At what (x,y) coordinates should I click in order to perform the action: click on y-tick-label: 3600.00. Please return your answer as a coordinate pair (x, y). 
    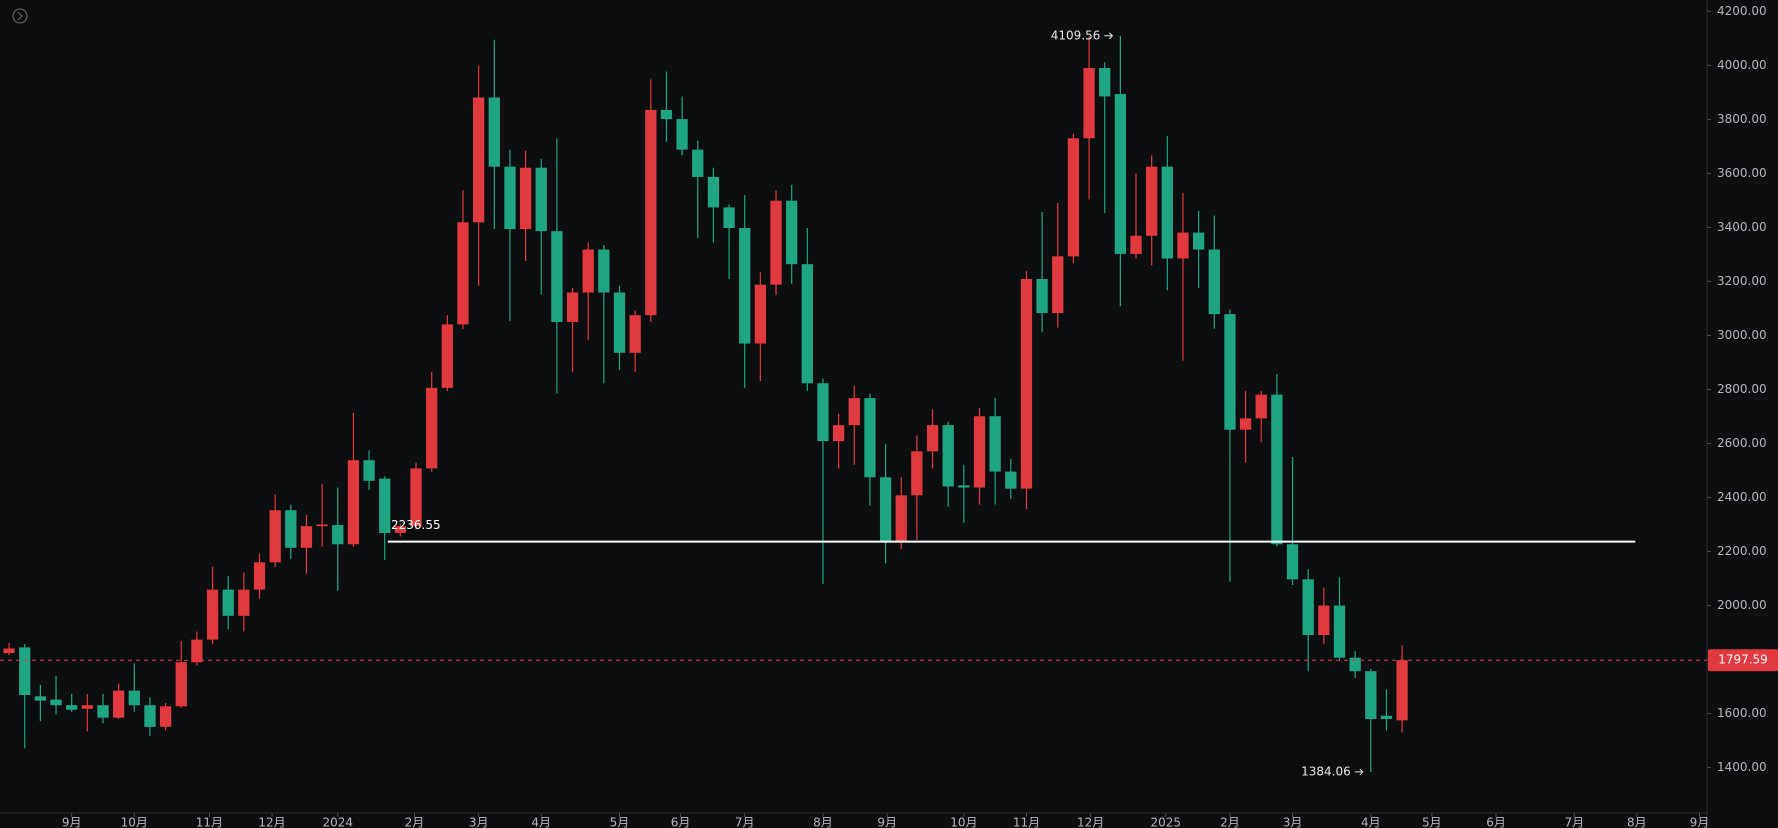
    Looking at the image, I should click on (1742, 173).